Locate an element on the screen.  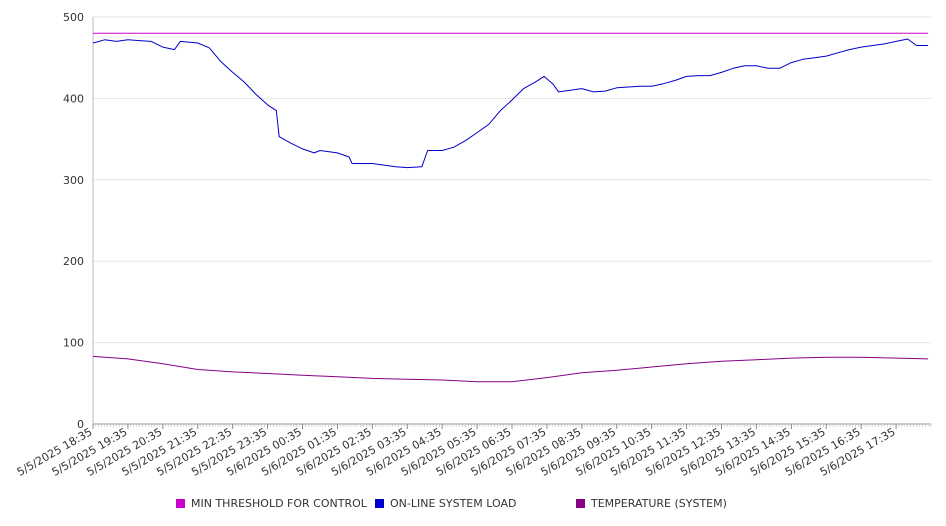
y-tick-label: 0 is located at coordinates (80, 424).